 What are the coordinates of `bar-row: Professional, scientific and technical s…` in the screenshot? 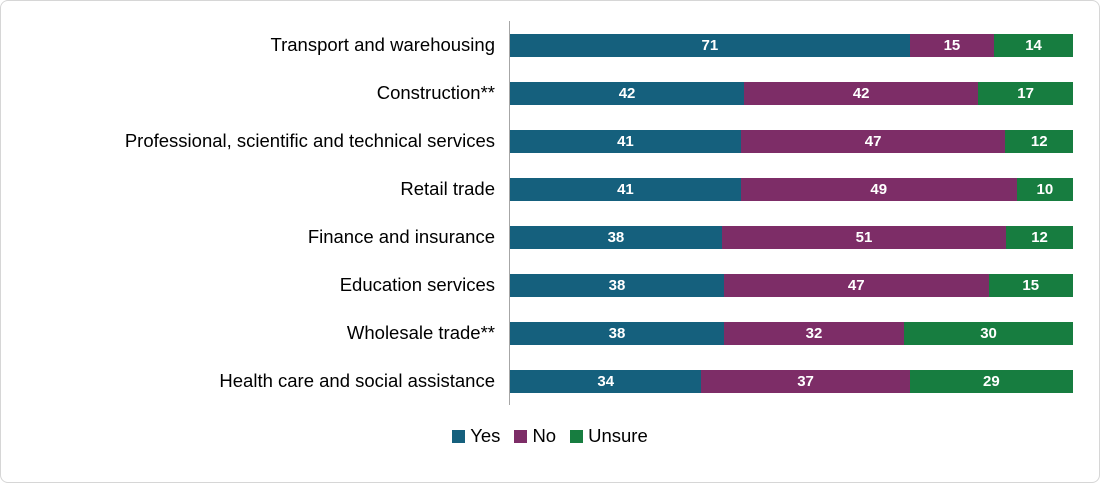 It's located at (537, 141).